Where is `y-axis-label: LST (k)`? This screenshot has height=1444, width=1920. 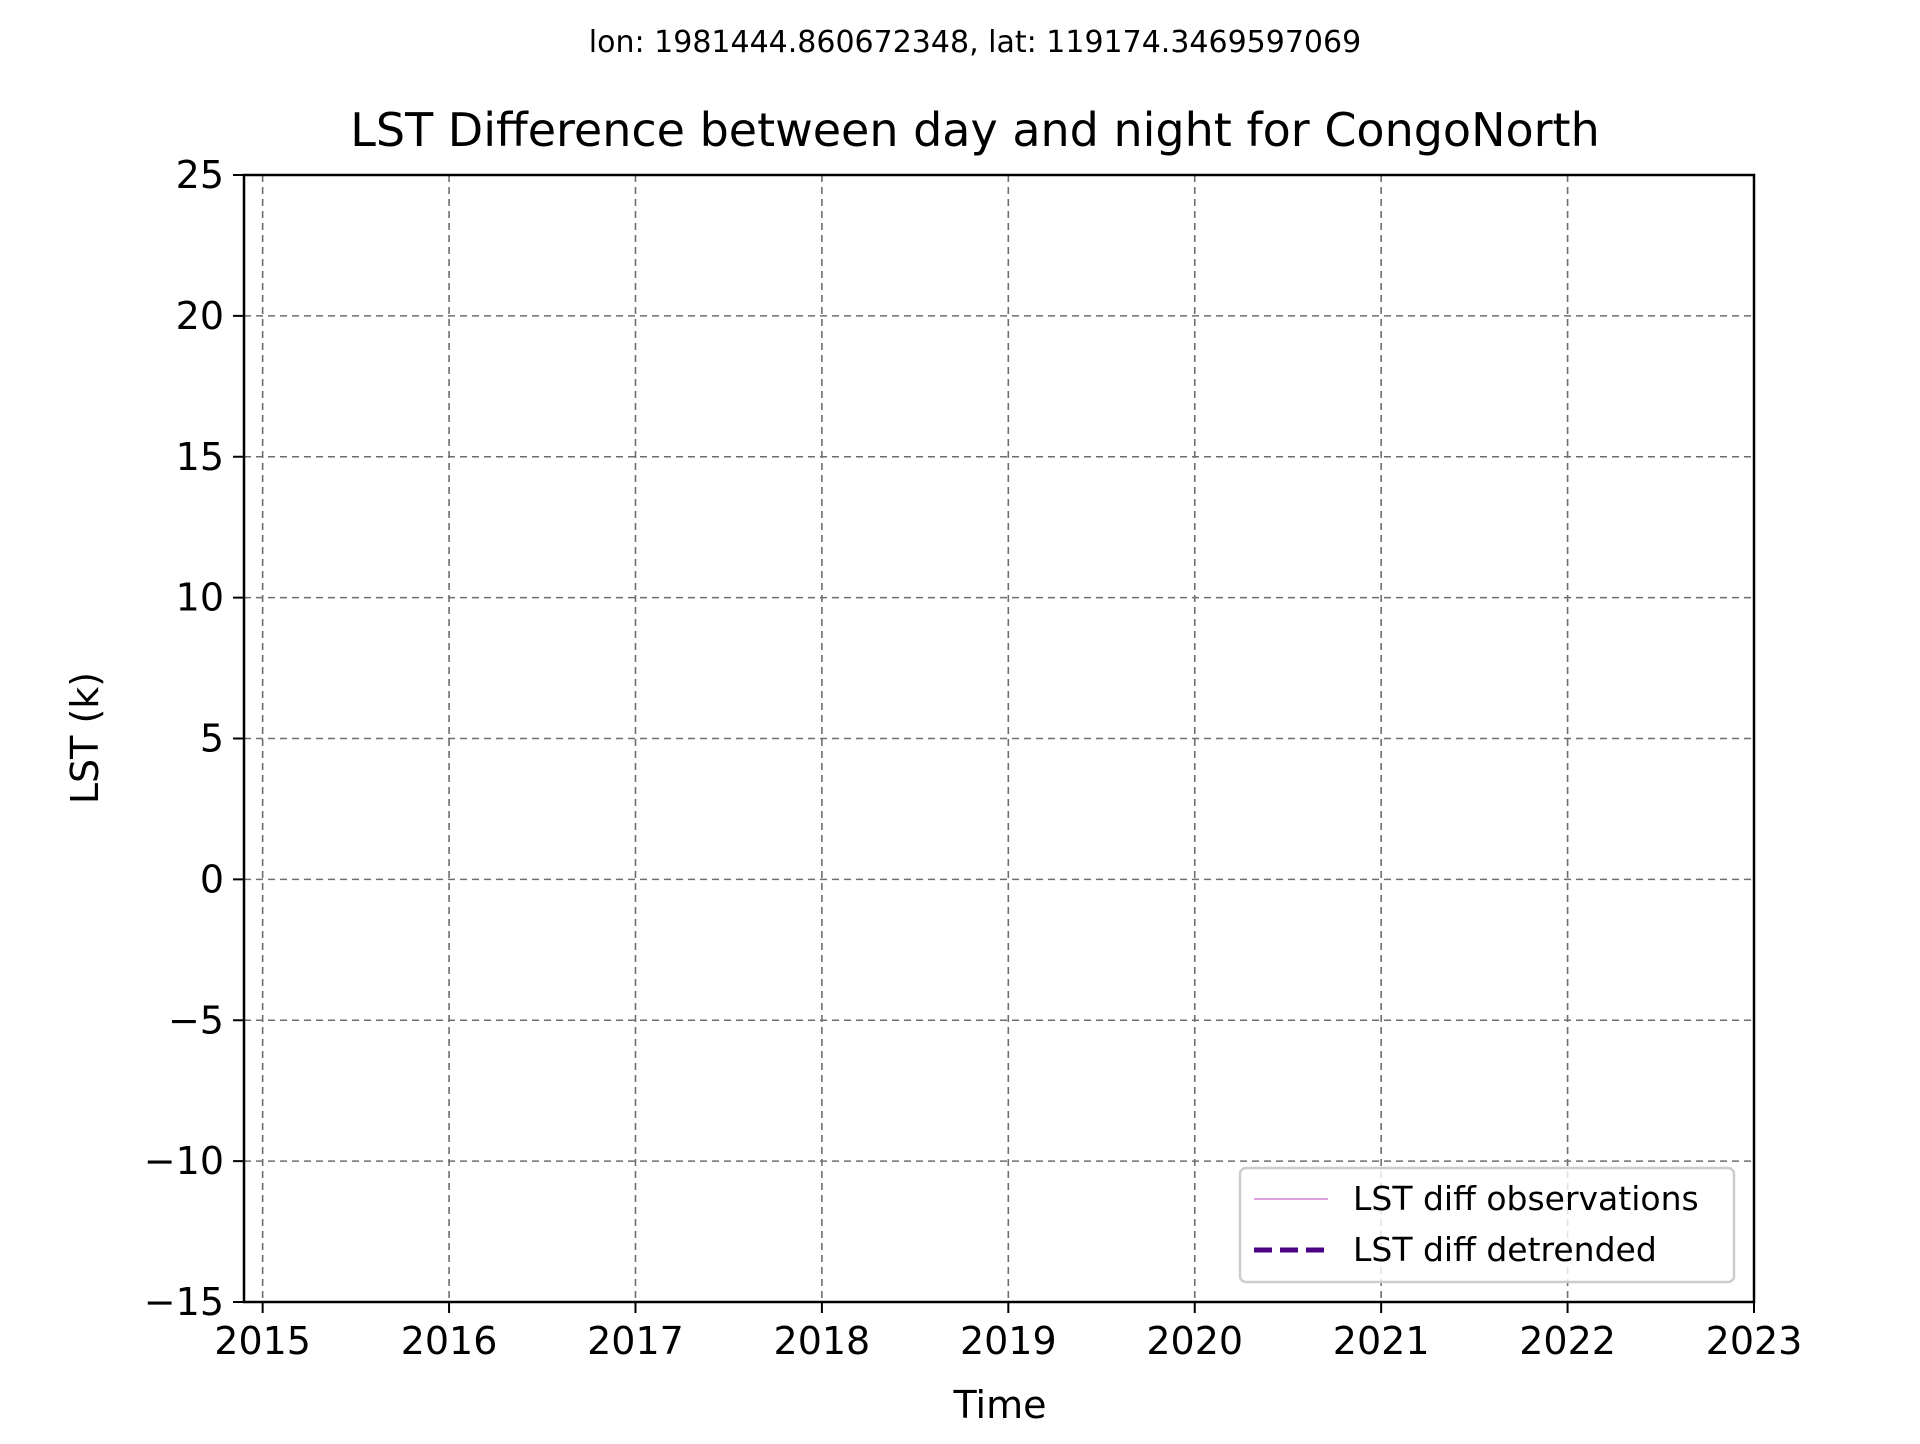 y-axis-label: LST (k) is located at coordinates (85, 738).